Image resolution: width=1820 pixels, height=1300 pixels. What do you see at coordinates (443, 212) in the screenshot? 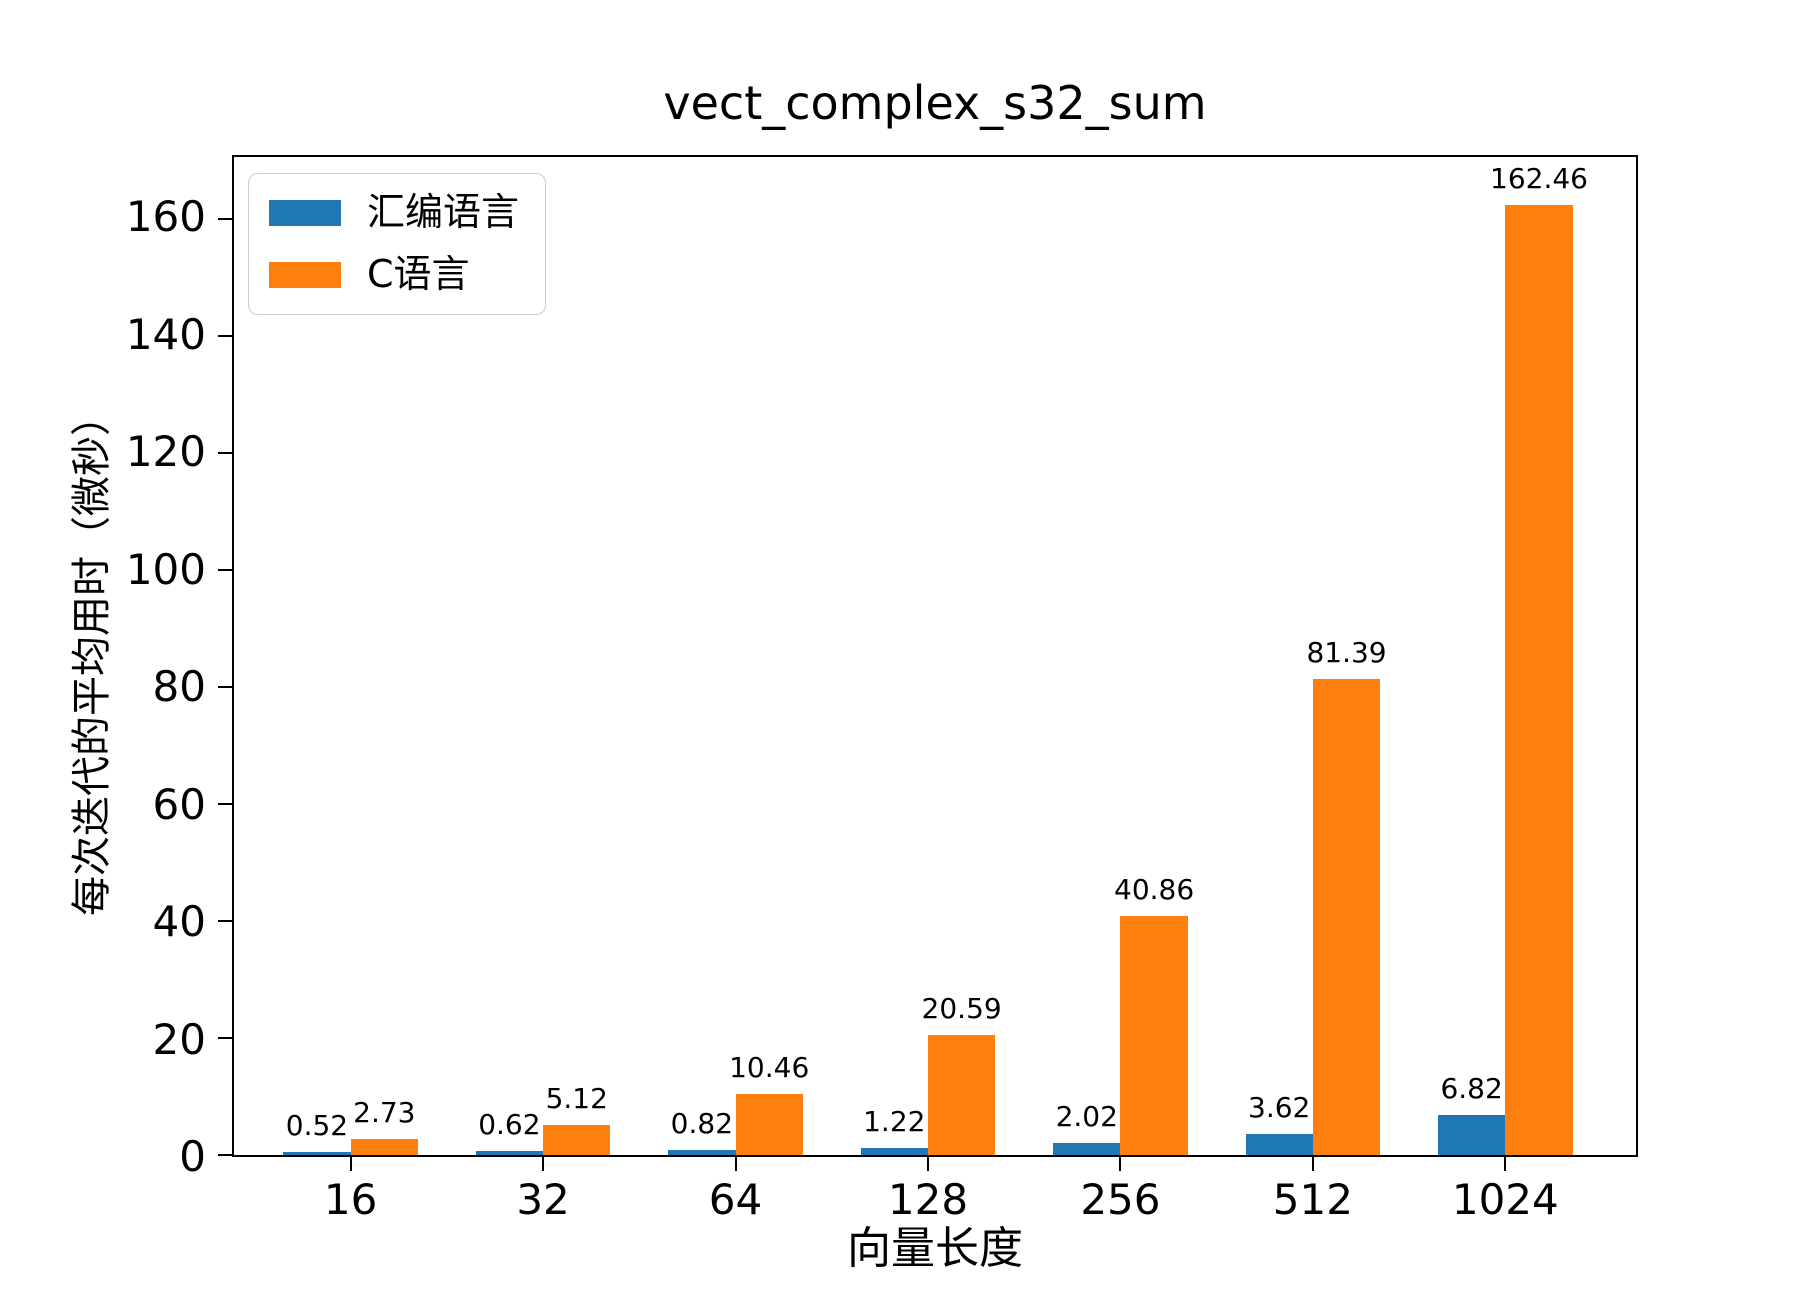
I see `legend-label-assembly: 汇编语言` at bounding box center [443, 212].